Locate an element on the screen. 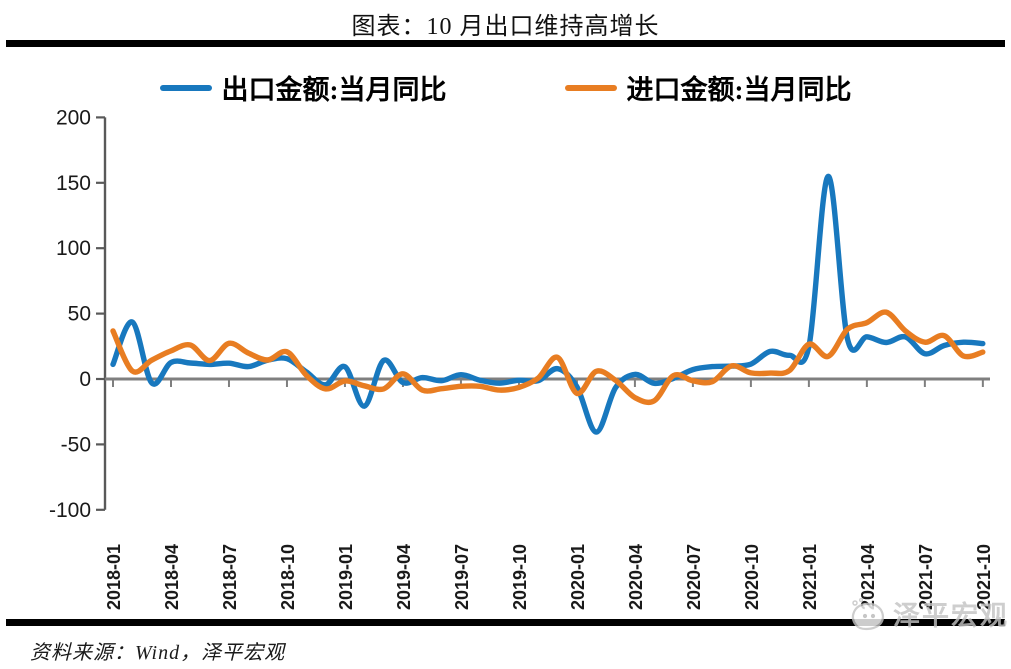  x-axis-label: 2018-10 is located at coordinates (288, 577).